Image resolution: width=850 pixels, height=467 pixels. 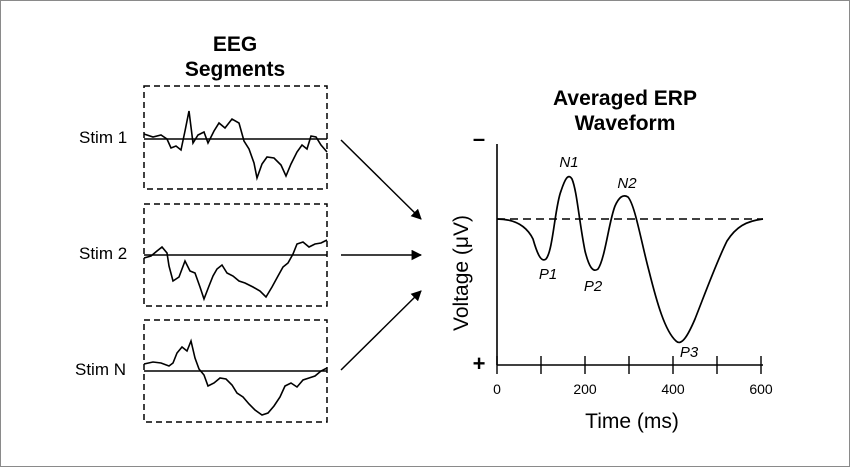 What do you see at coordinates (673, 389) in the screenshot?
I see `x-tick-label-400: 400` at bounding box center [673, 389].